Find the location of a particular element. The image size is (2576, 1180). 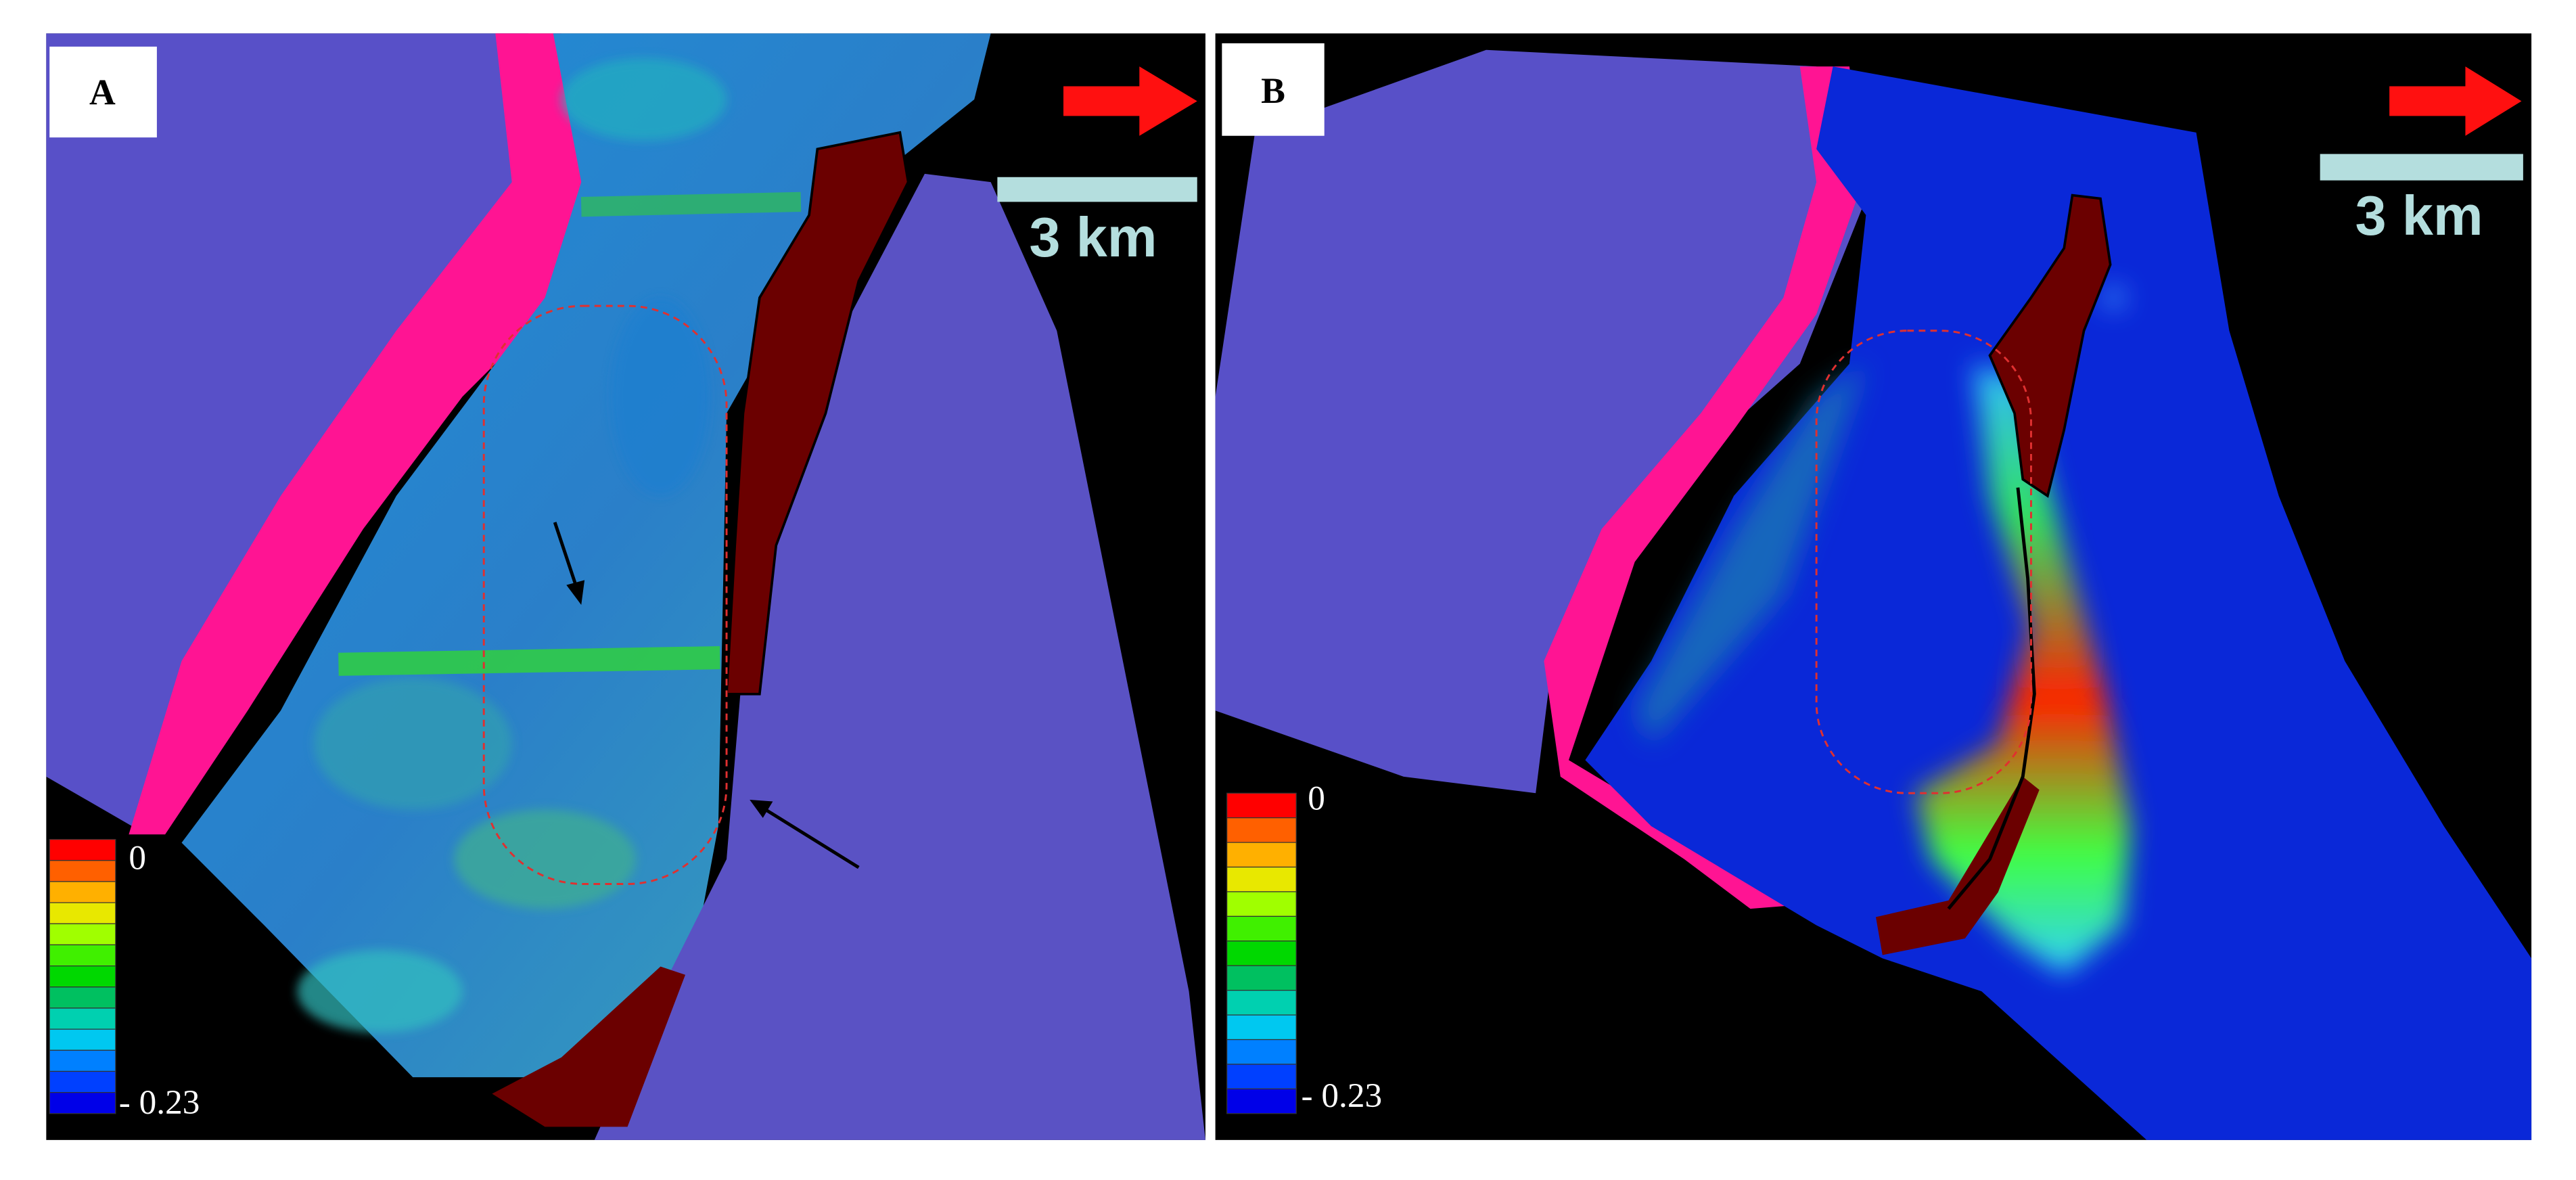

fault-trace is located at coordinates (1991, 698).